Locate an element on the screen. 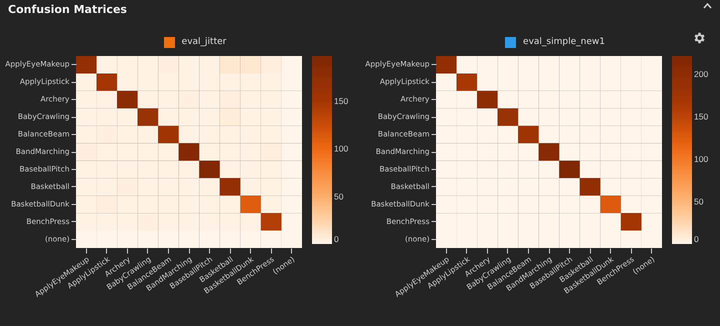 This screenshot has height=326, width=720. chart-subtitle: eval_jitter is located at coordinates (204, 42).